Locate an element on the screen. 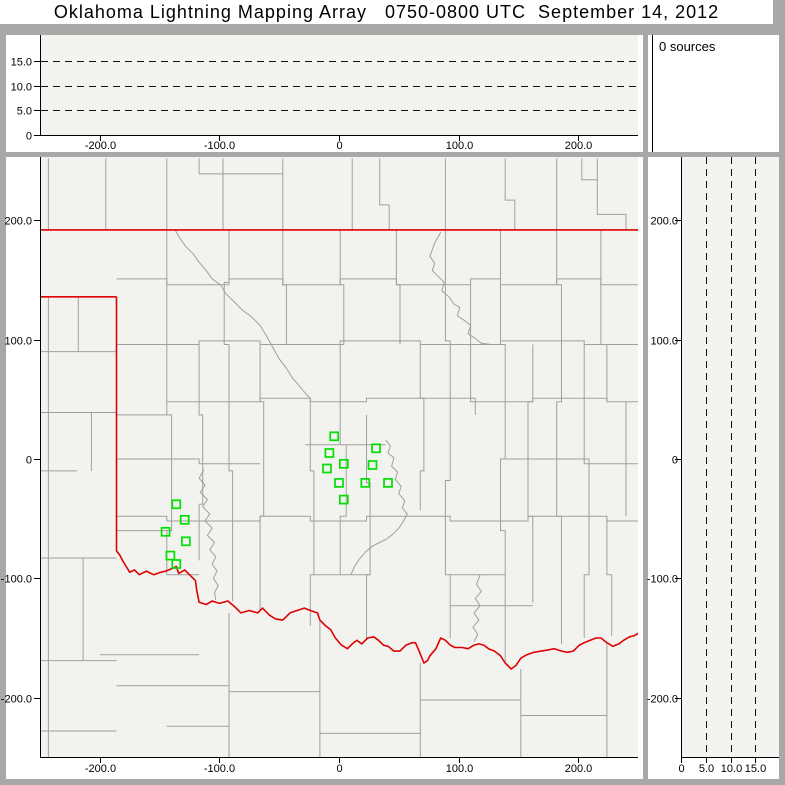  plot-area-altitude-ns is located at coordinates (730, 457).